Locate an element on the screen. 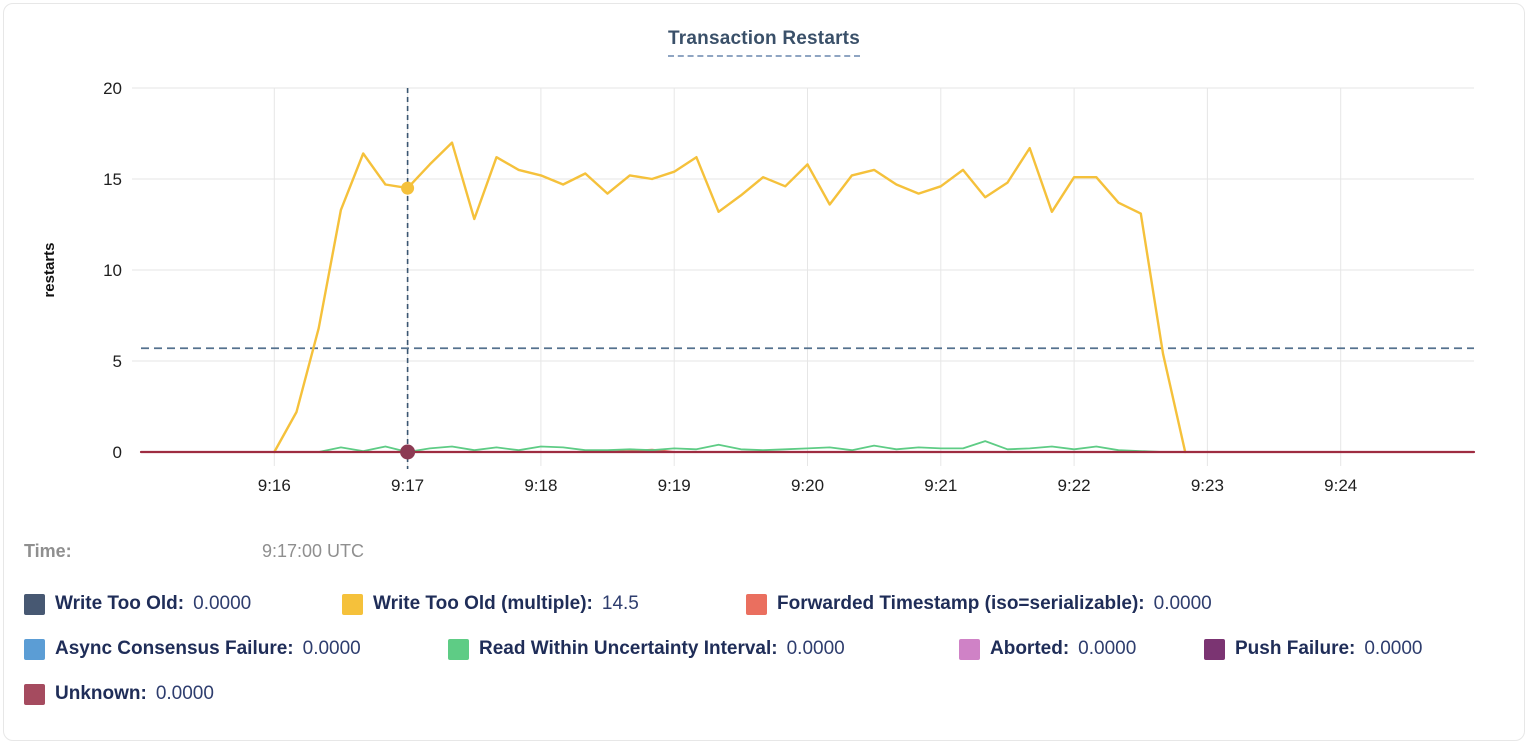 The image size is (1528, 744). legend-label: Read Within Uncertainty Interval: is located at coordinates (628, 648).